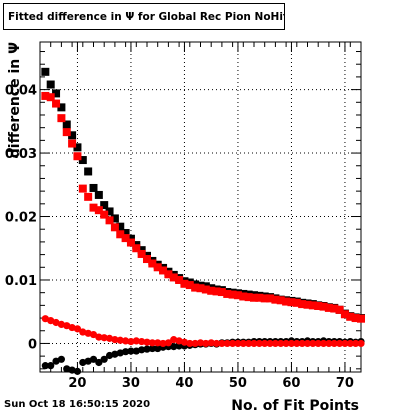 The image size is (400, 414). Describe the element at coordinates (291, 383) in the screenshot. I see `x-tick-label: 60` at that location.